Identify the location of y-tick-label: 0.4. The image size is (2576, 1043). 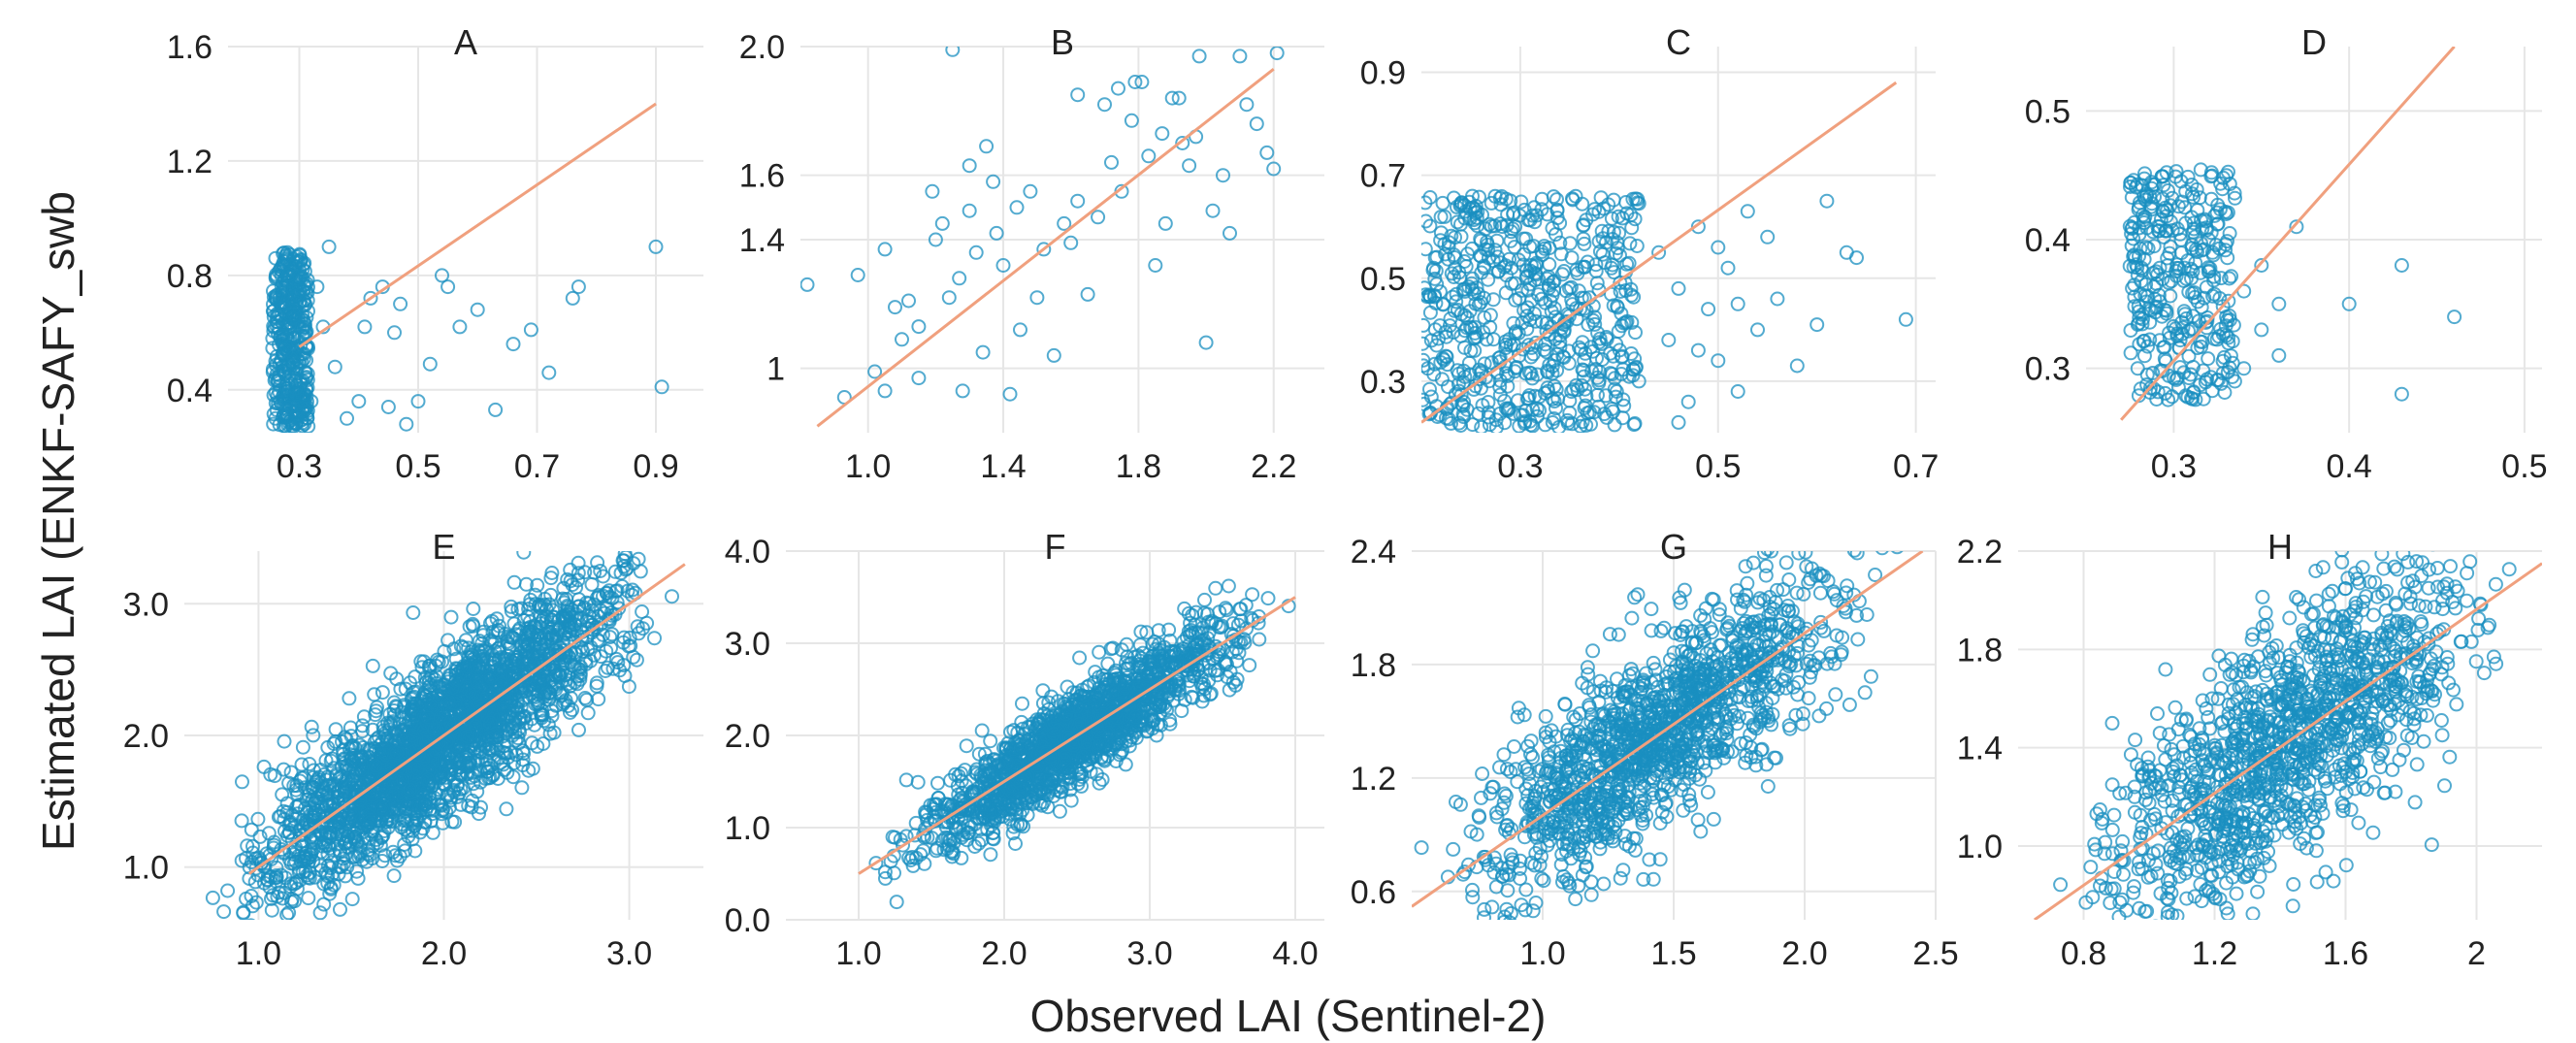
(2048, 241).